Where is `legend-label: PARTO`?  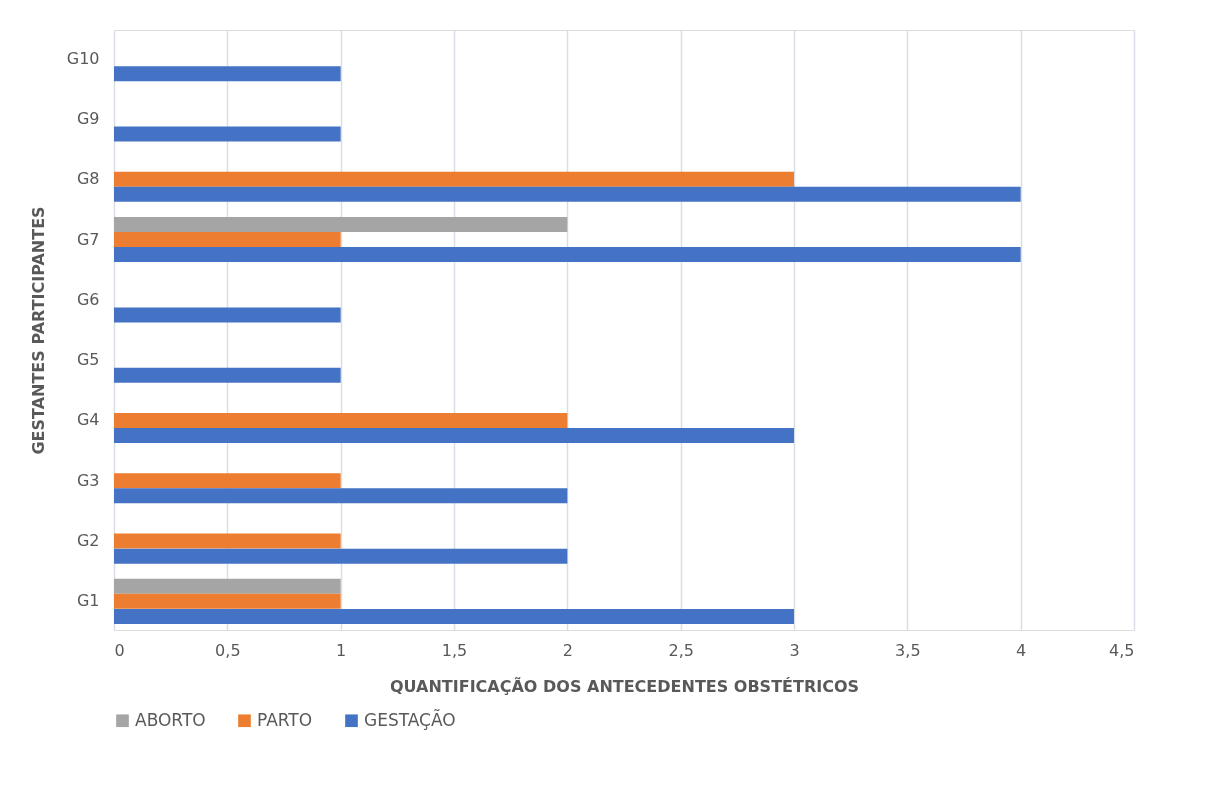 legend-label: PARTO is located at coordinates (285, 719).